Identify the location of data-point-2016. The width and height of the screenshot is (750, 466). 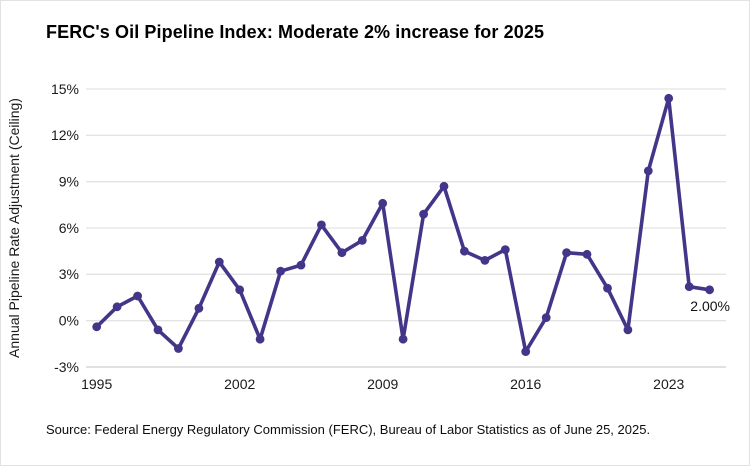
(526, 351).